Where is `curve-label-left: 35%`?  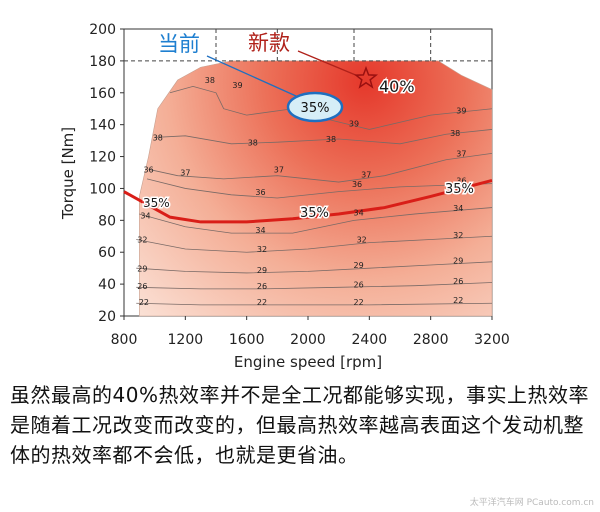
curve-label-left: 35% is located at coordinates (156, 203).